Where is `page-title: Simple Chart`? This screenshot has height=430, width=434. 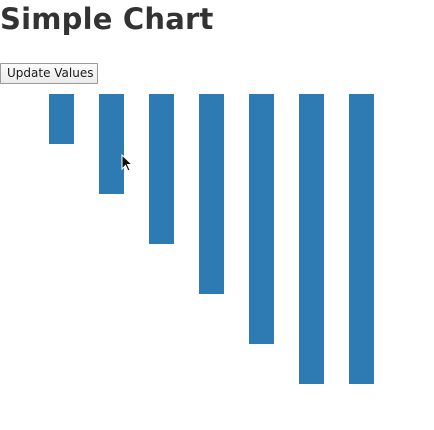 page-title: Simple Chart is located at coordinates (107, 19).